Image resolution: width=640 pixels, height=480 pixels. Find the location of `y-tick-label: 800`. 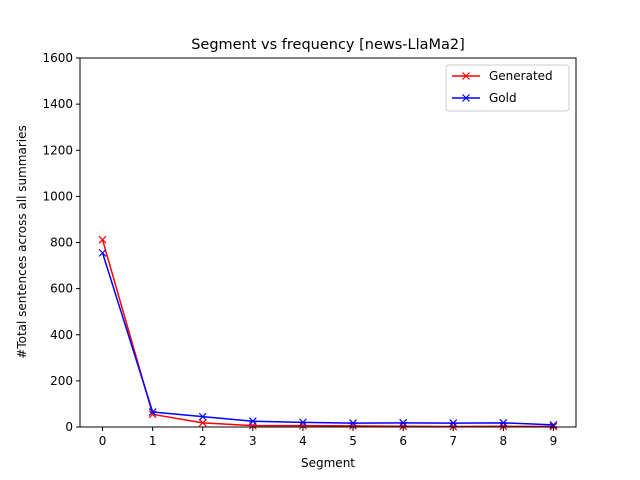

y-tick-label: 800 is located at coordinates (61, 243).